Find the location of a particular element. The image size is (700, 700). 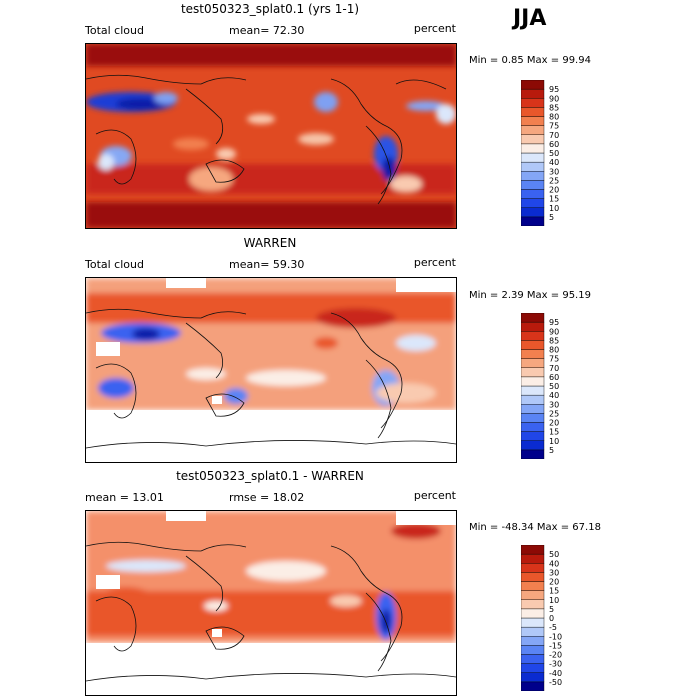

panel3-colorbar-tick-label: 5 is located at coordinates (551, 609).